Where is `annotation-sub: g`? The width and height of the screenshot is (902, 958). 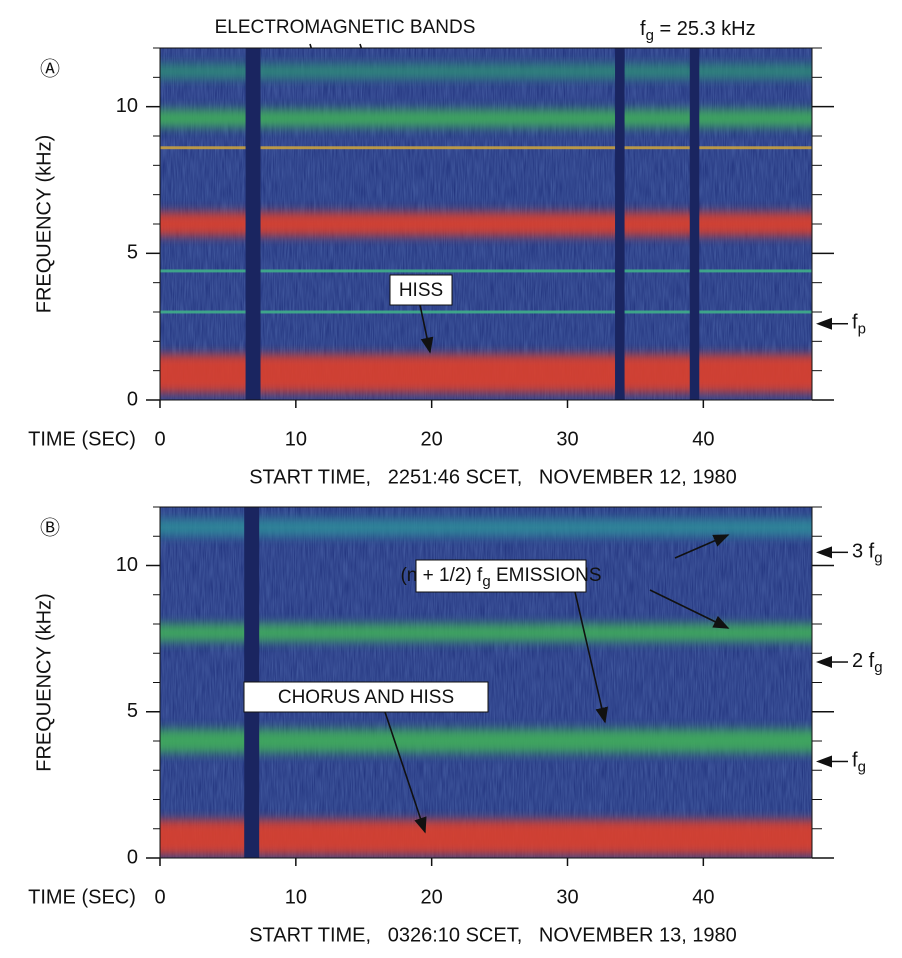 annotation-sub: g is located at coordinates (486, 581).